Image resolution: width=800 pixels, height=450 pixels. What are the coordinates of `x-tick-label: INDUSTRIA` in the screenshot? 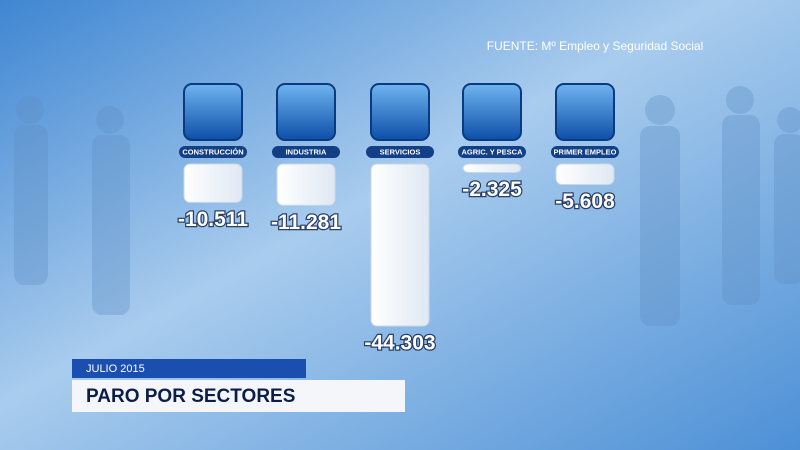 It's located at (306, 151).